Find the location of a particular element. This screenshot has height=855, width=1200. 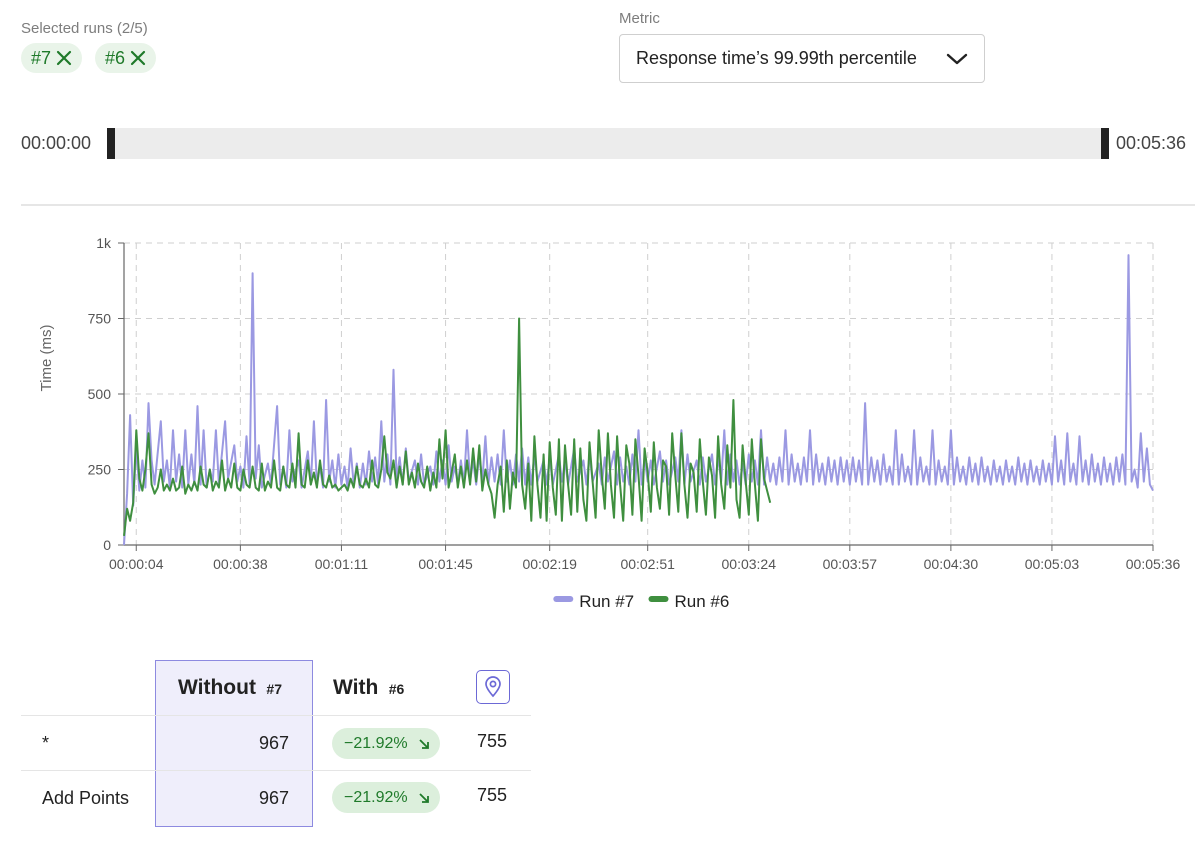

range-start-label: 00:00:00 is located at coordinates (56, 143).